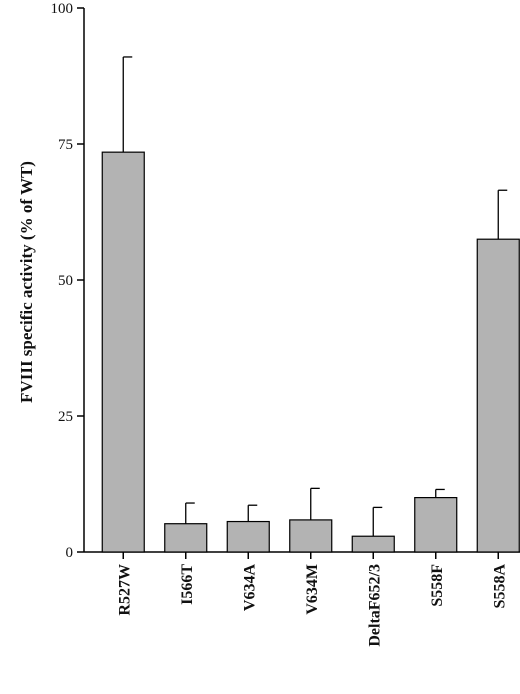 Image resolution: width=520 pixels, height=694 pixels. I want to click on x-tick-label: V634M, so click(312, 589).